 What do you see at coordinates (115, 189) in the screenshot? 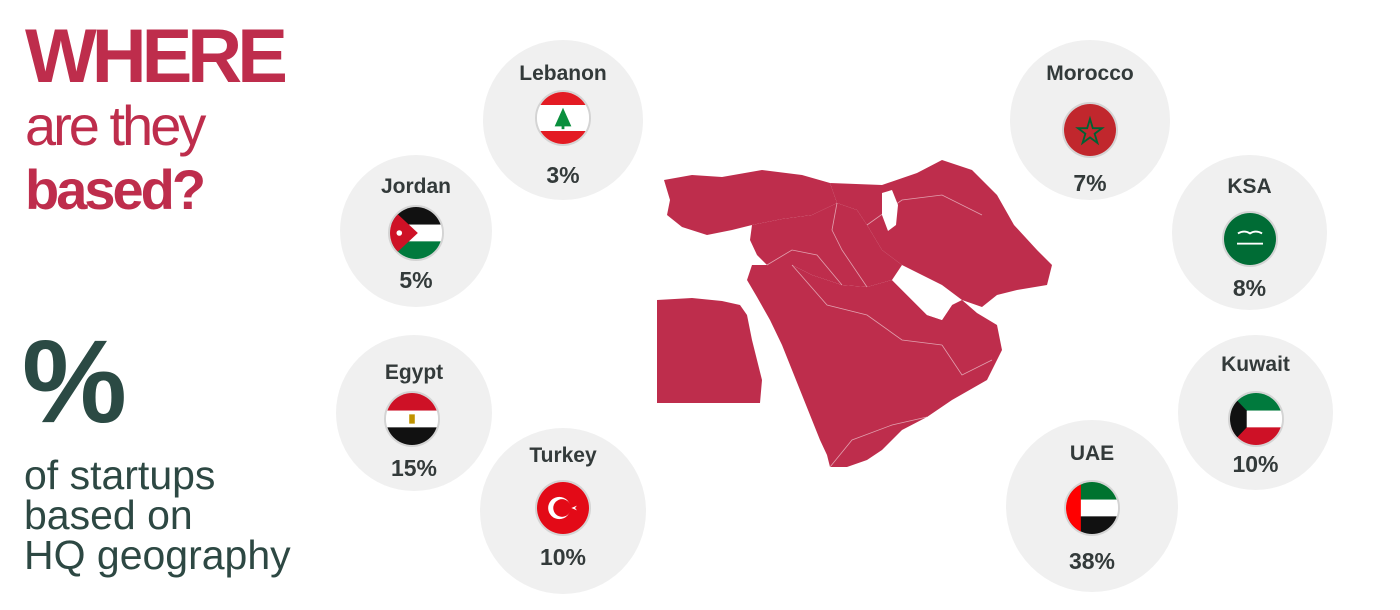
I see `title-based: based?` at bounding box center [115, 189].